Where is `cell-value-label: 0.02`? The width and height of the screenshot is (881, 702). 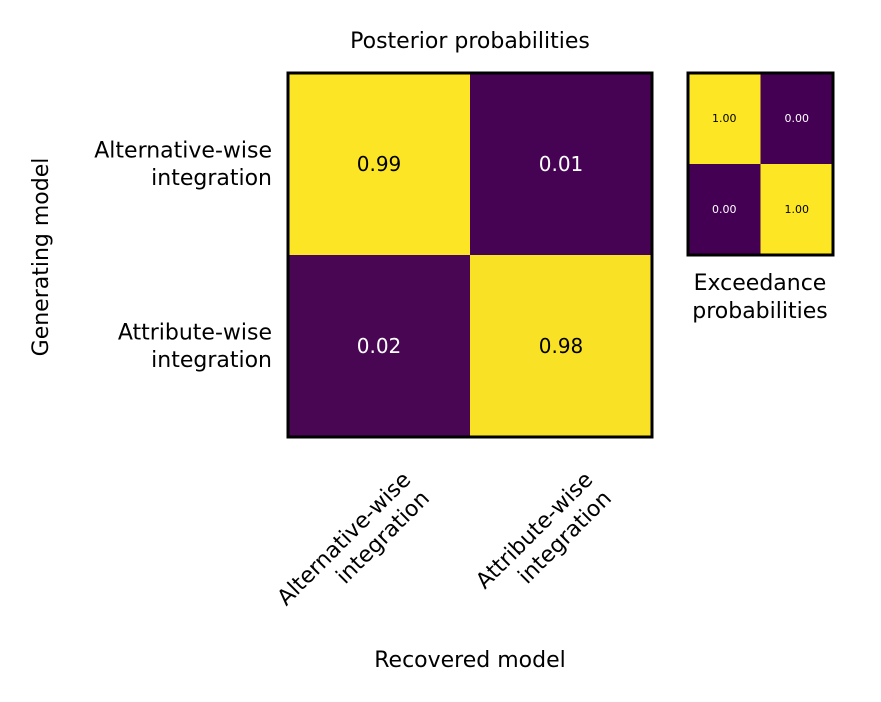 cell-value-label: 0.02 is located at coordinates (379, 346).